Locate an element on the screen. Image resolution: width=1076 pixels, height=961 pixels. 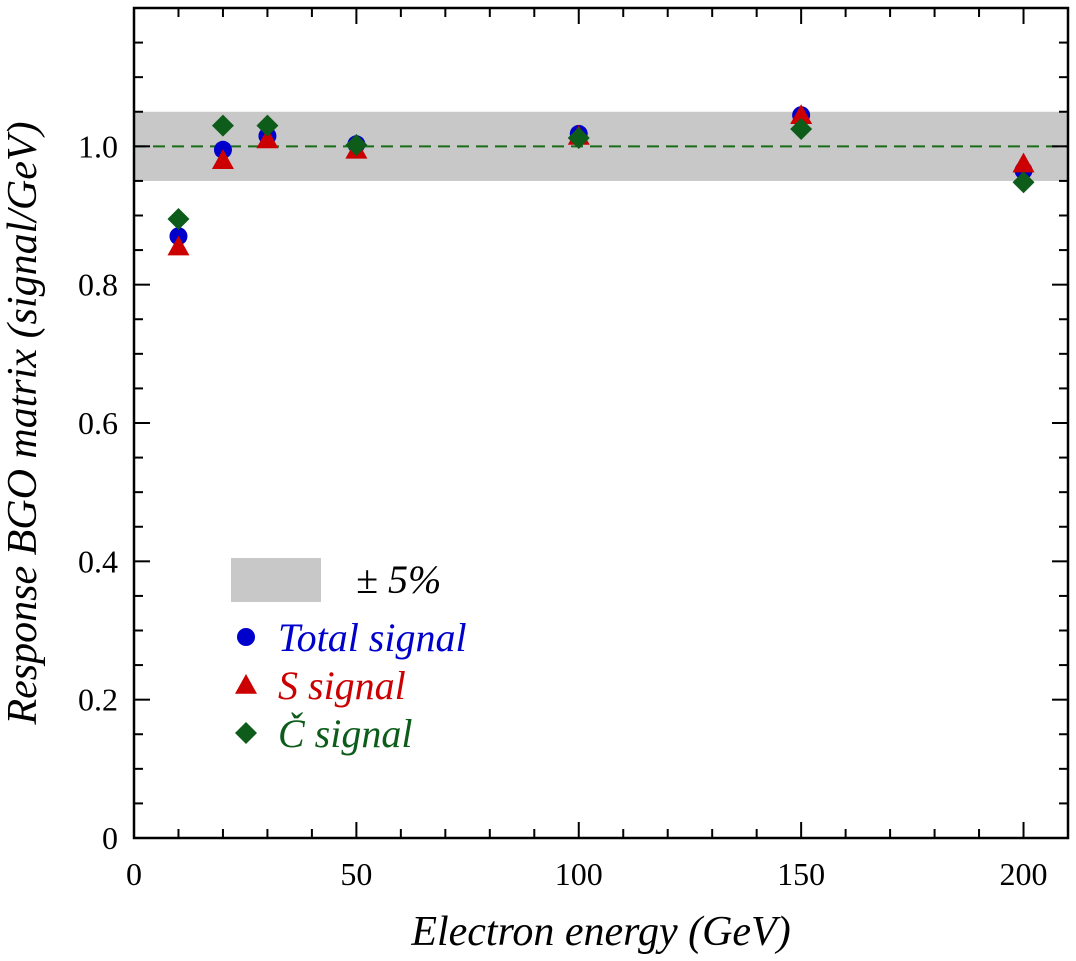
legend-label-c: Č signal is located at coordinates (345, 733).